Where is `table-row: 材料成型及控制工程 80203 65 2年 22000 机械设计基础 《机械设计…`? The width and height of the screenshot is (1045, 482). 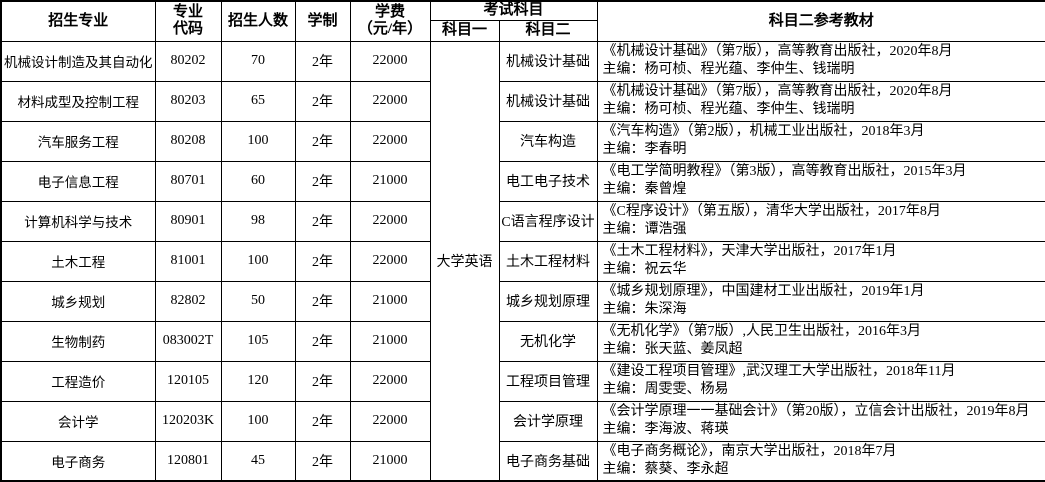
table-row: 材料成型及控制工程 80203 65 2年 22000 机械设计基础 《机械设计… is located at coordinates (522, 101).